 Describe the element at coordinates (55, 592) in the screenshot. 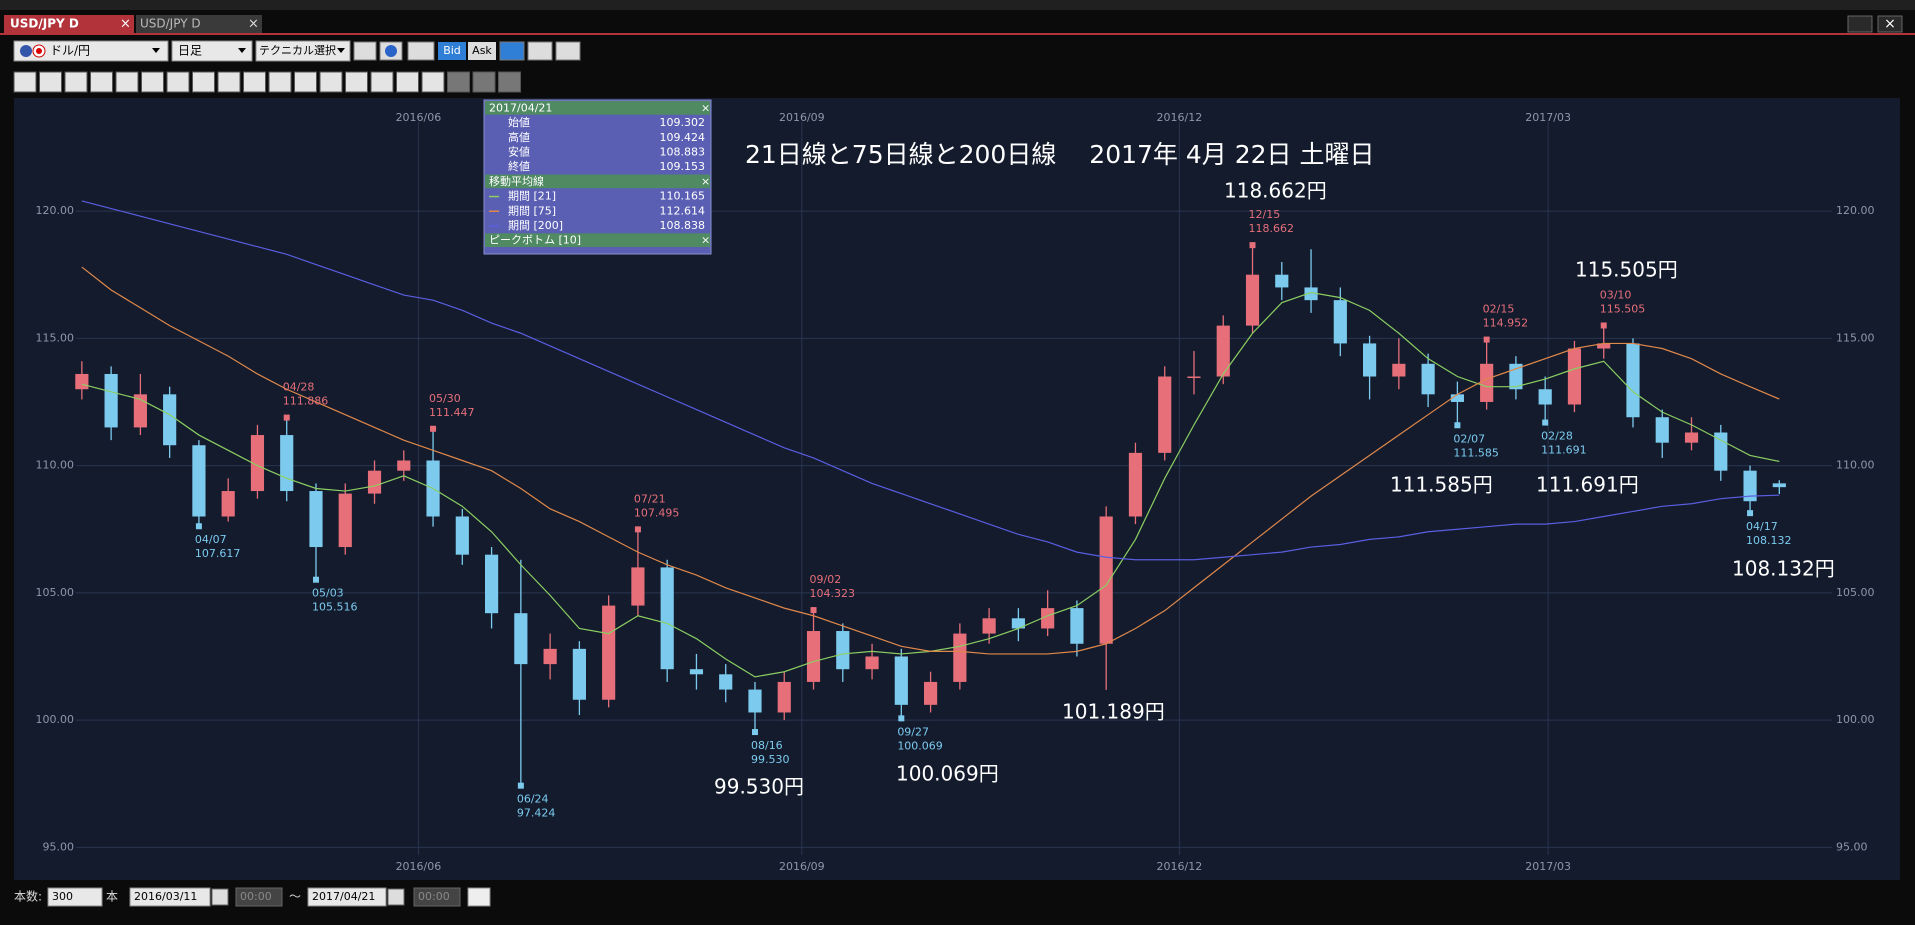

I see `y-tick-label: 105.00` at that location.